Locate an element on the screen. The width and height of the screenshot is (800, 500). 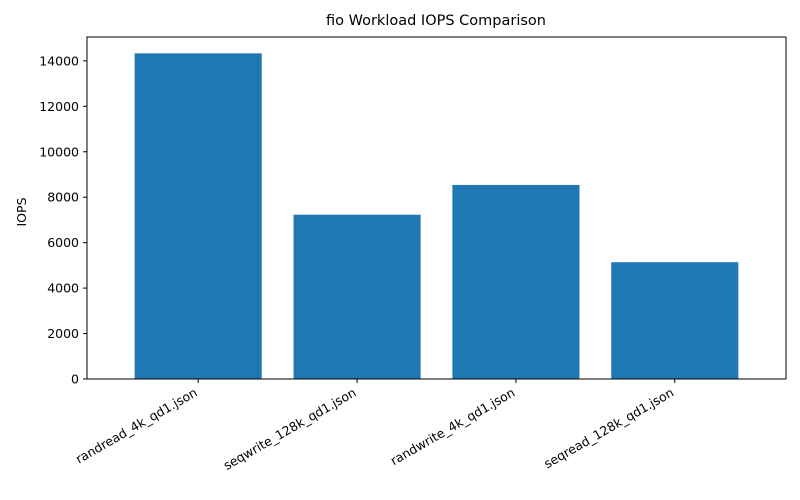
y-tick-label: 2000 is located at coordinates (63, 333).